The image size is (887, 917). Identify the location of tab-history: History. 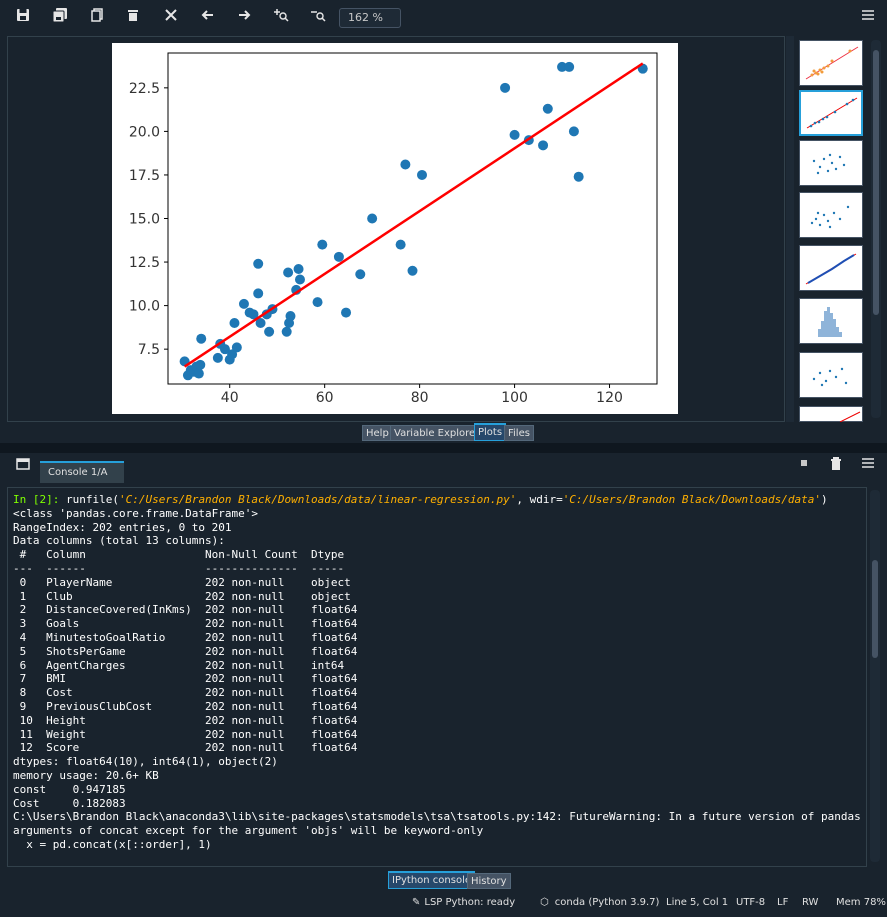
(489, 881).